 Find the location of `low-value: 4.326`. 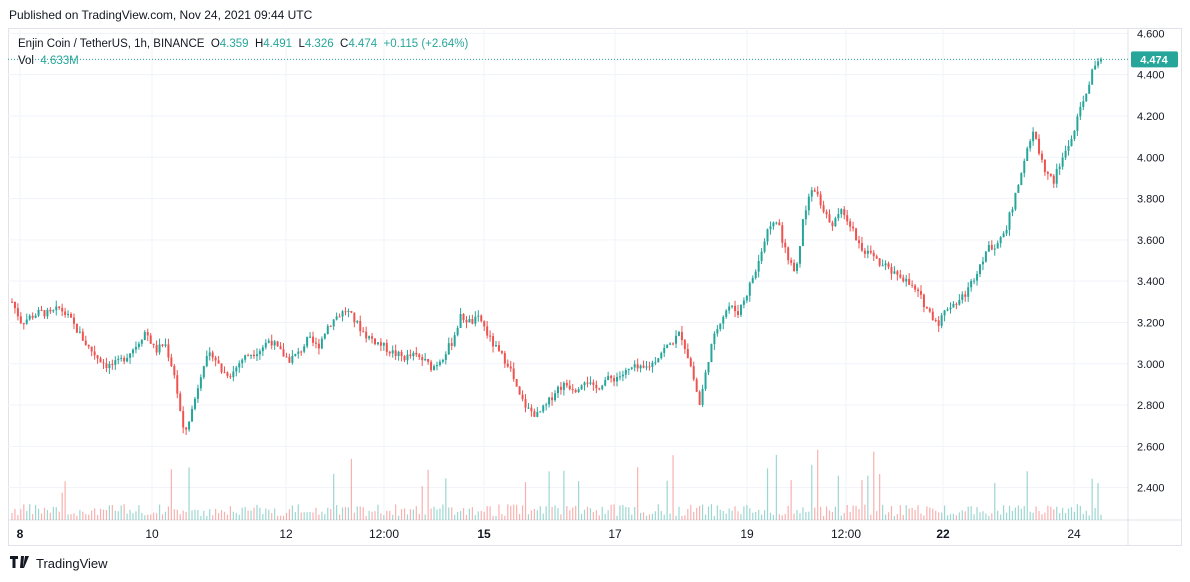

low-value: 4.326 is located at coordinates (319, 44).